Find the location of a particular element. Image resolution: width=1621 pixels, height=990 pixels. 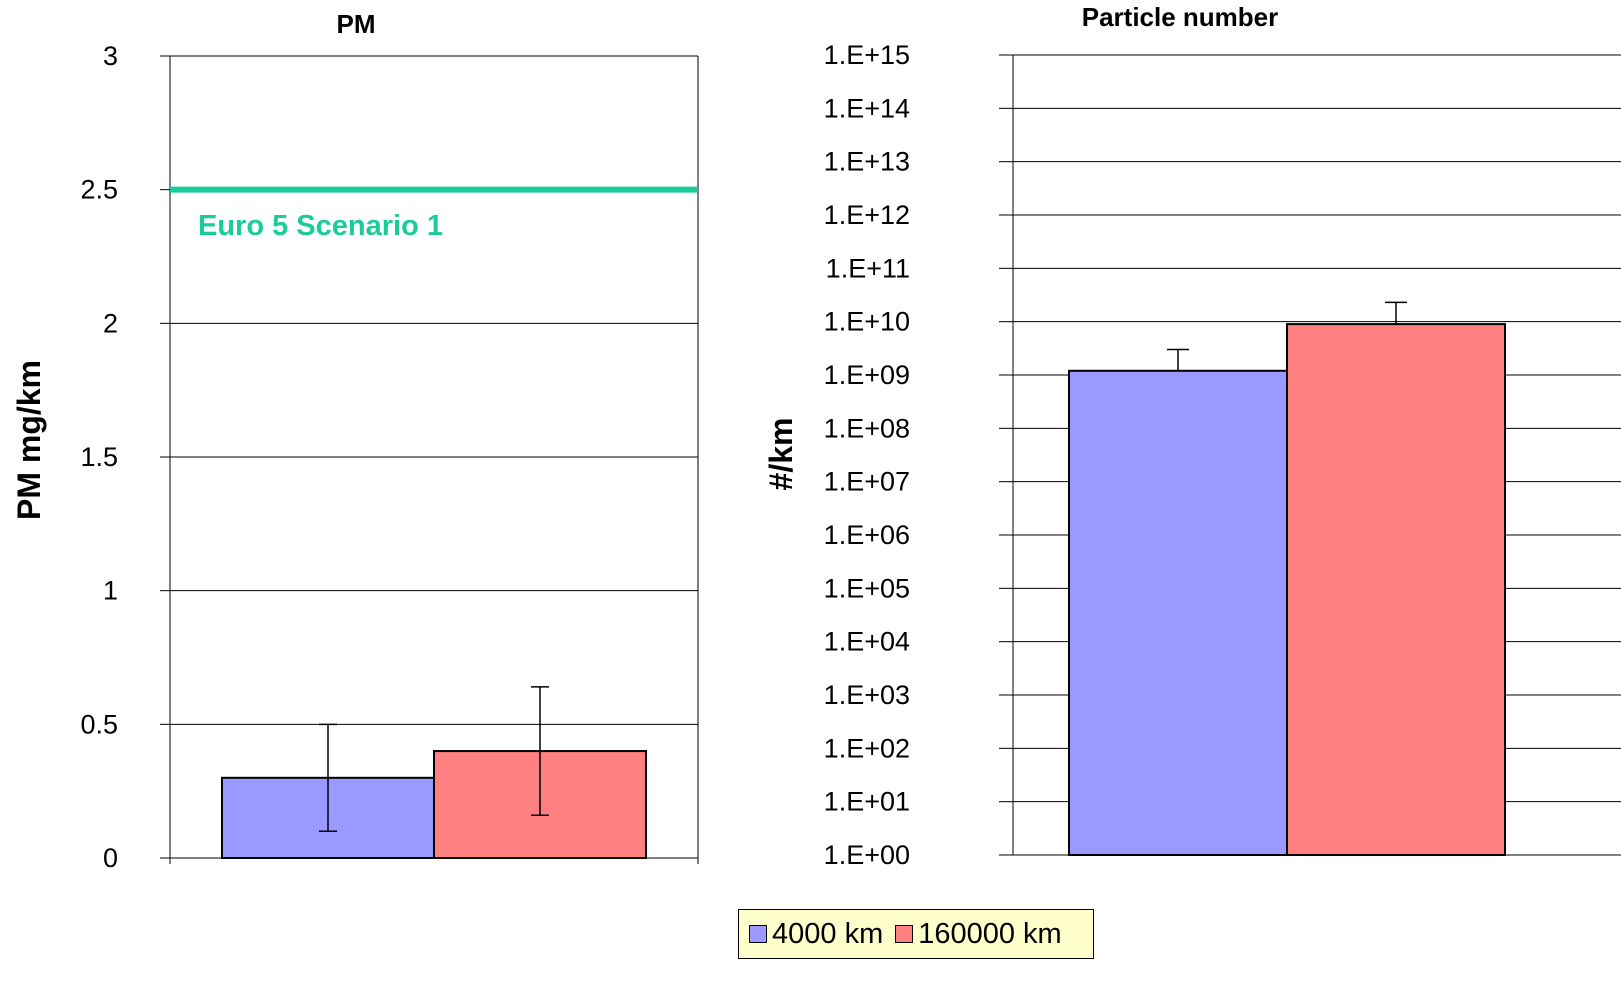

pn-y-tick-label: 1.E+04 is located at coordinates (867, 642).